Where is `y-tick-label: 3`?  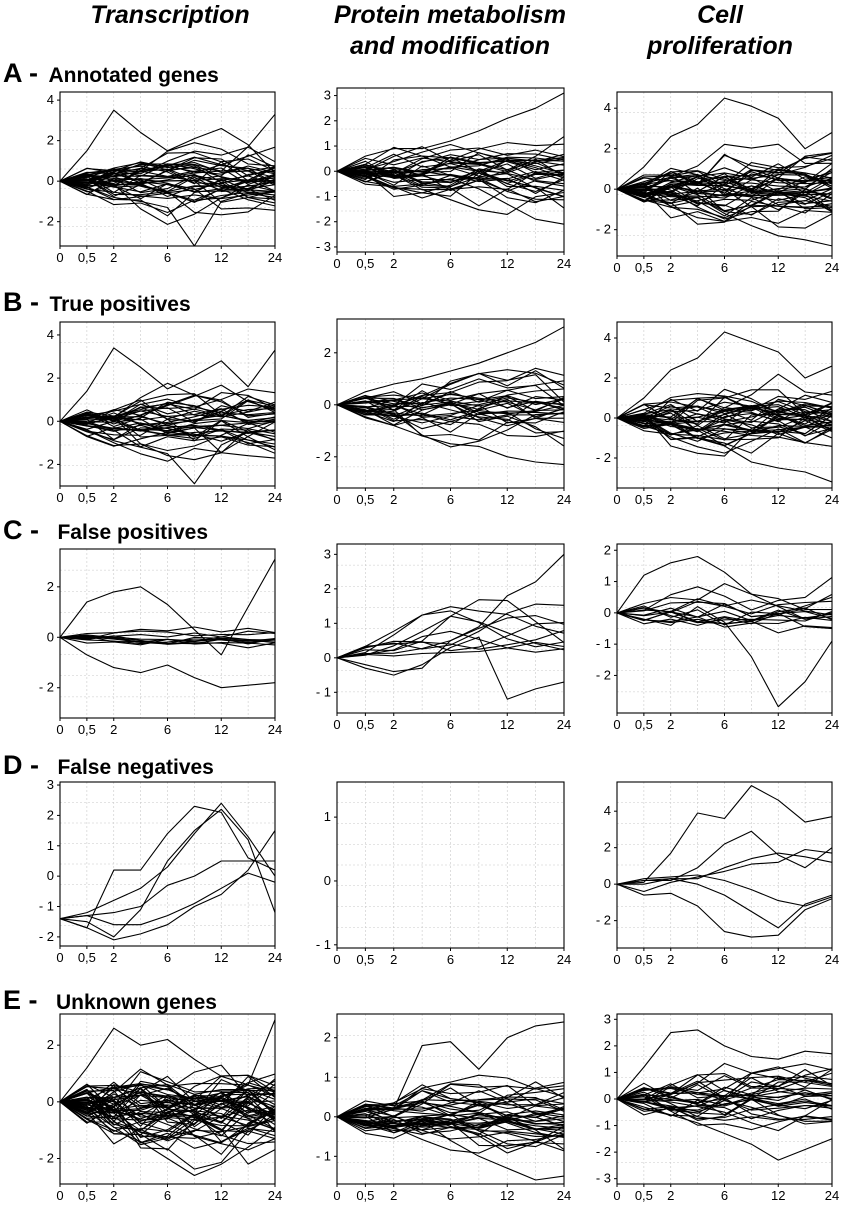 y-tick-label: 3 is located at coordinates (327, 95).